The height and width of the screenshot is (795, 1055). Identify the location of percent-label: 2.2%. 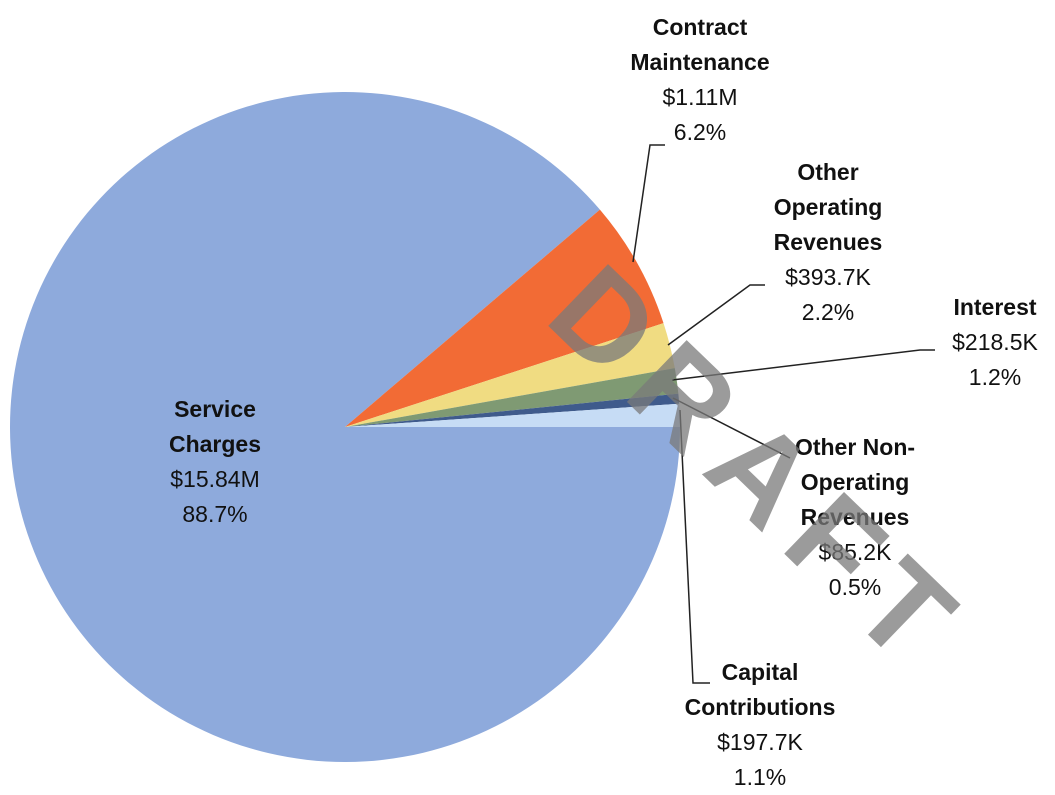
(828, 312).